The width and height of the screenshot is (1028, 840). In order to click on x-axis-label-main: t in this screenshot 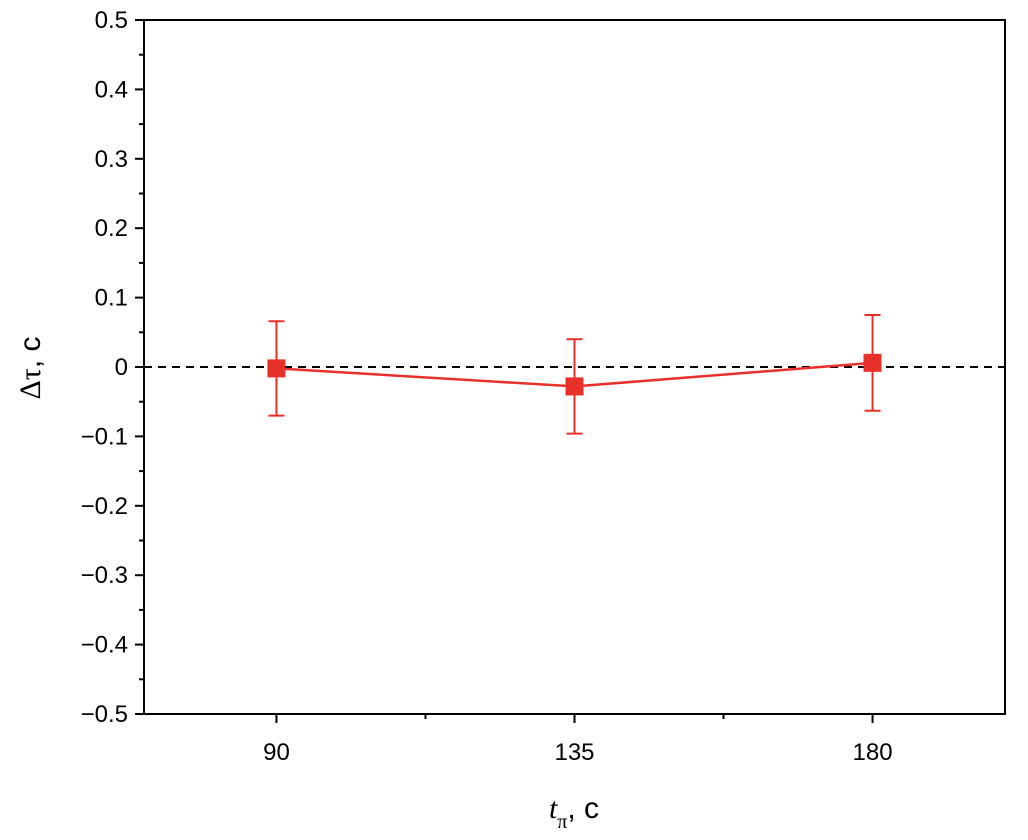, I will do `click(553, 808)`.